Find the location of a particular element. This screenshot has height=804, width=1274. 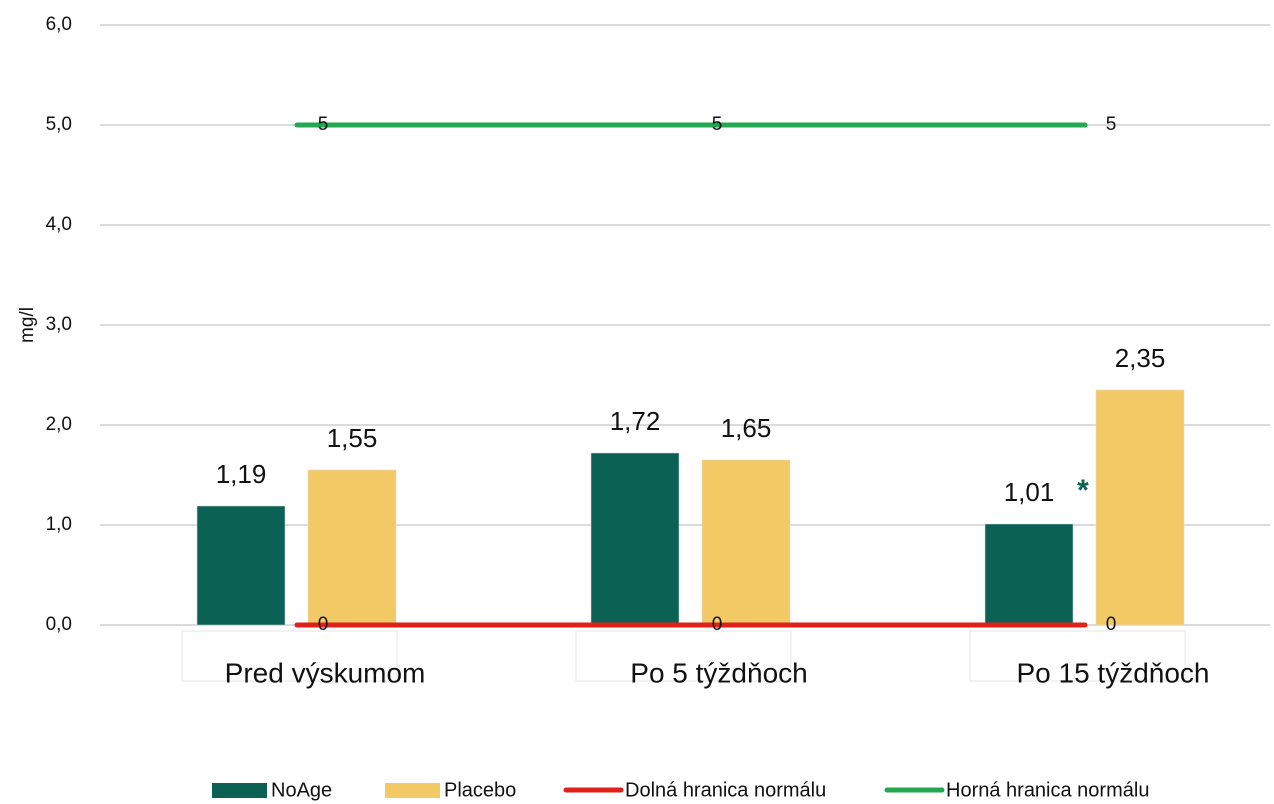

data-label: 1,55 is located at coordinates (352, 438).